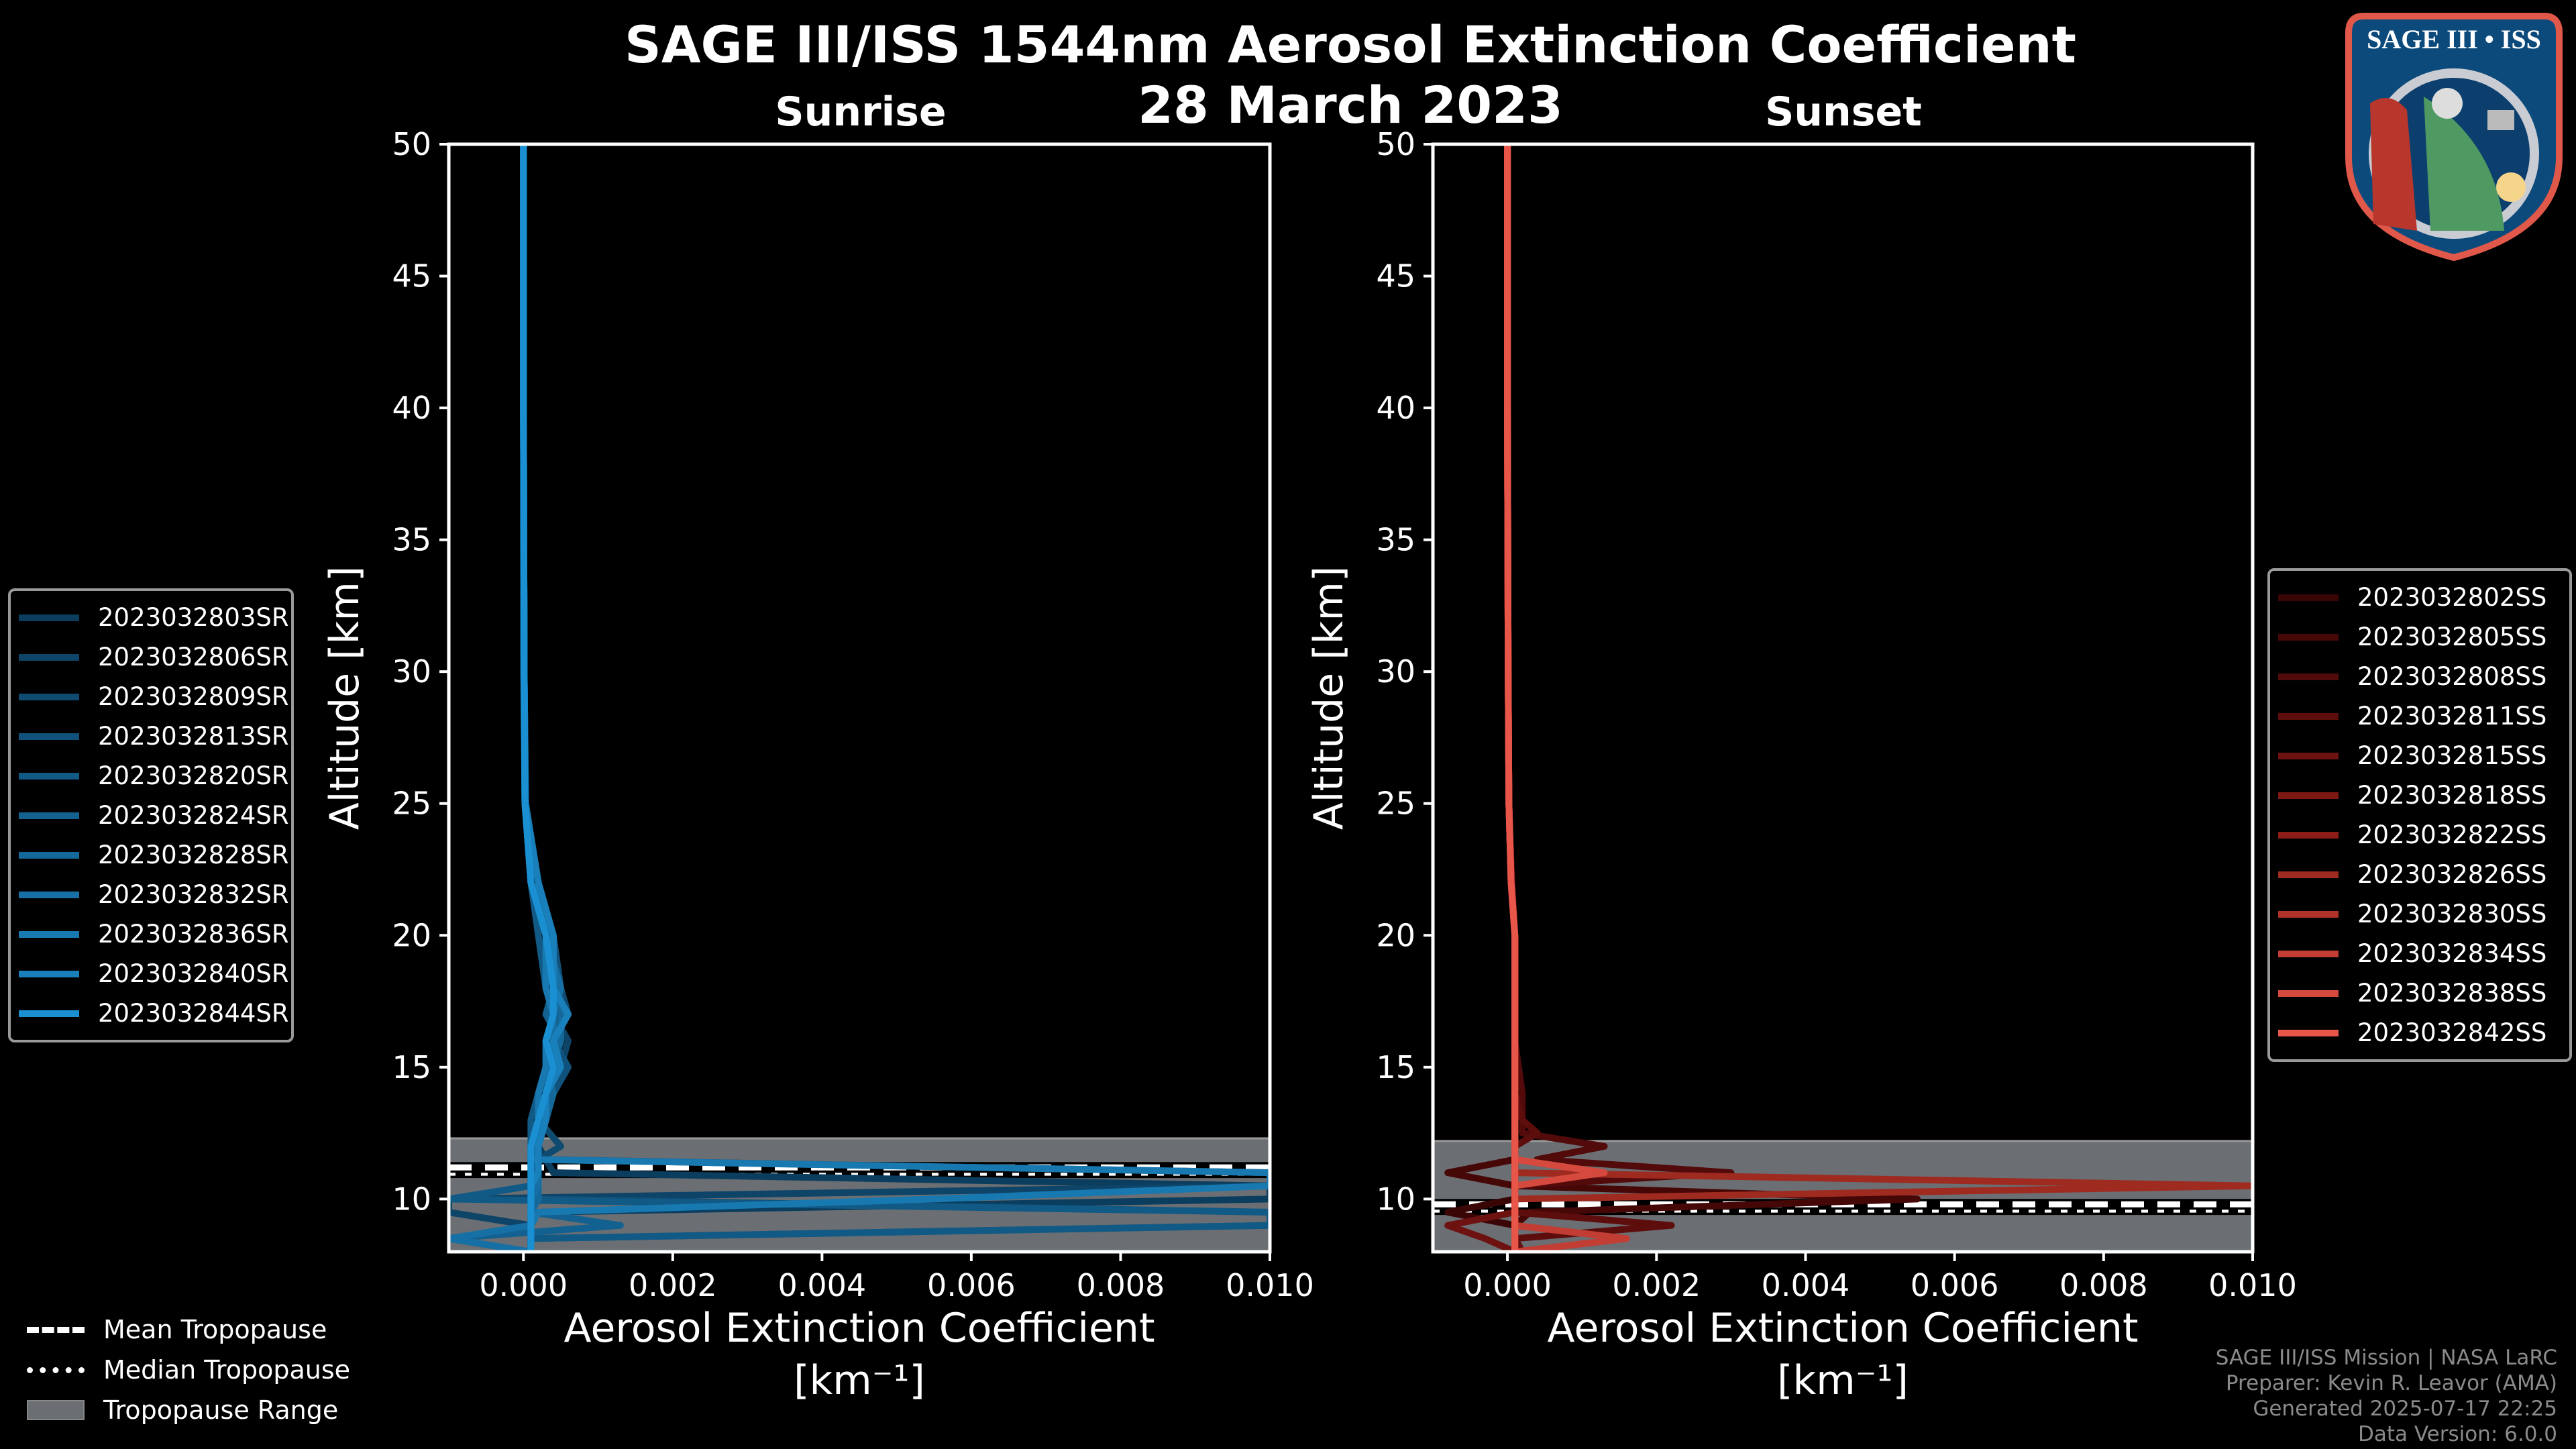 This screenshot has height=1449, width=2576. I want to click on y-tick-label: 25, so click(411, 804).